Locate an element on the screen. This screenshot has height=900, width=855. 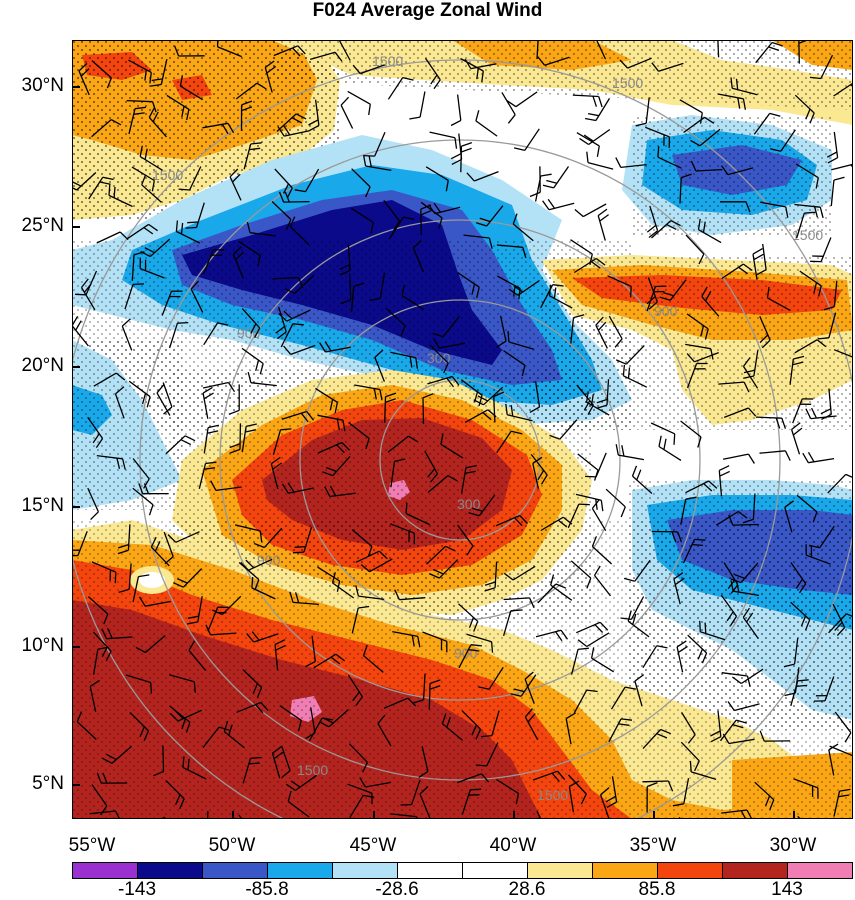
range-ring-label: 300 is located at coordinates (469, 504).